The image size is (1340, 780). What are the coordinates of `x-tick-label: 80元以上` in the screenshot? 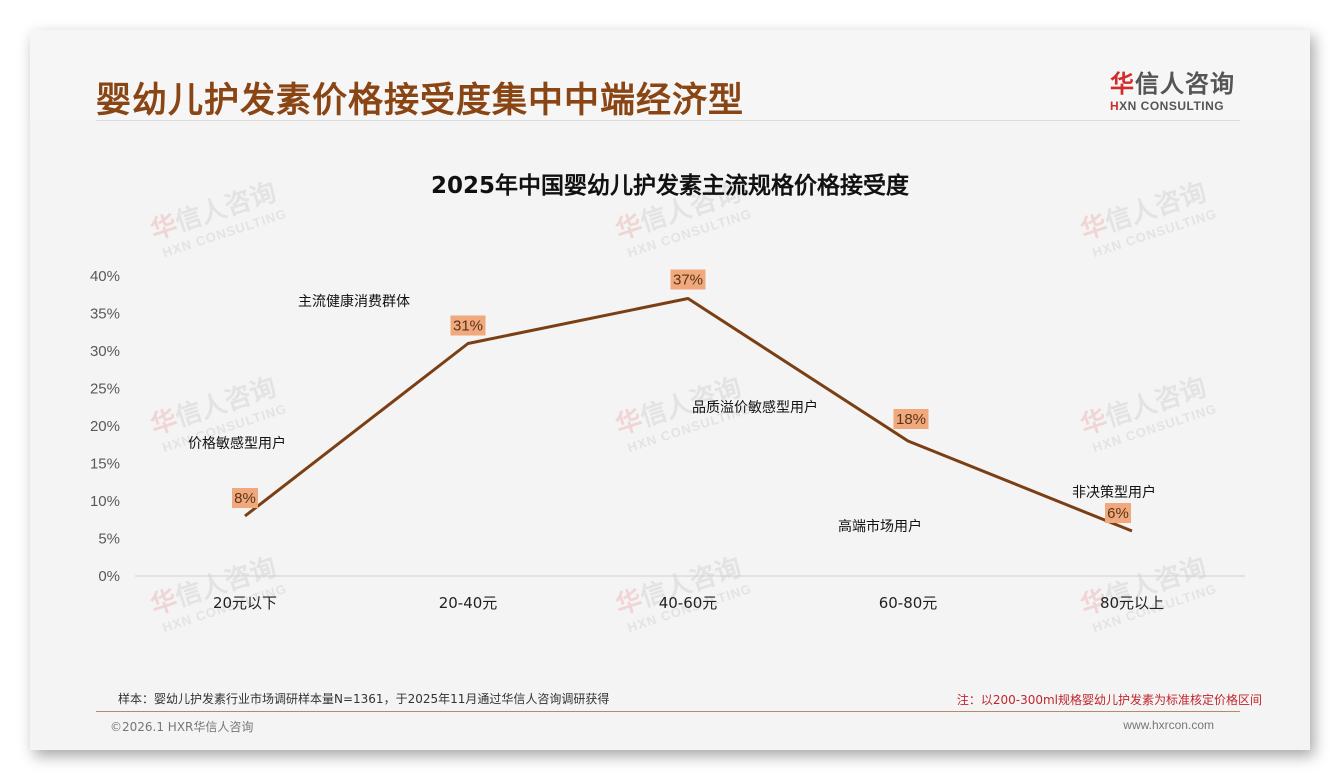 It's located at (1132, 603).